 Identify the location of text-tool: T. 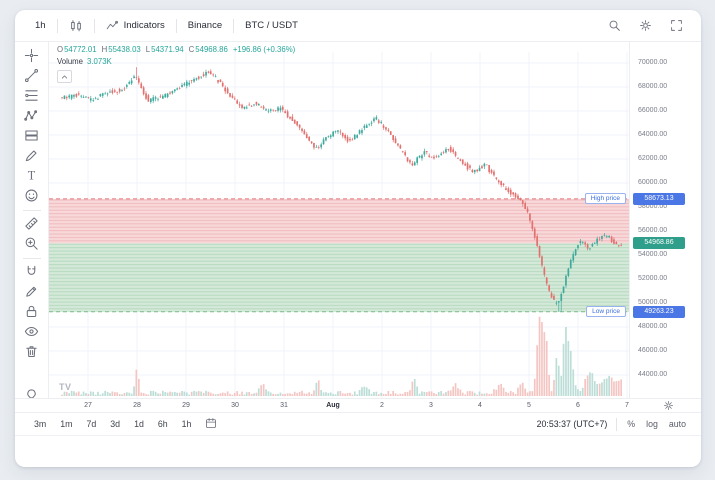
(32, 176).